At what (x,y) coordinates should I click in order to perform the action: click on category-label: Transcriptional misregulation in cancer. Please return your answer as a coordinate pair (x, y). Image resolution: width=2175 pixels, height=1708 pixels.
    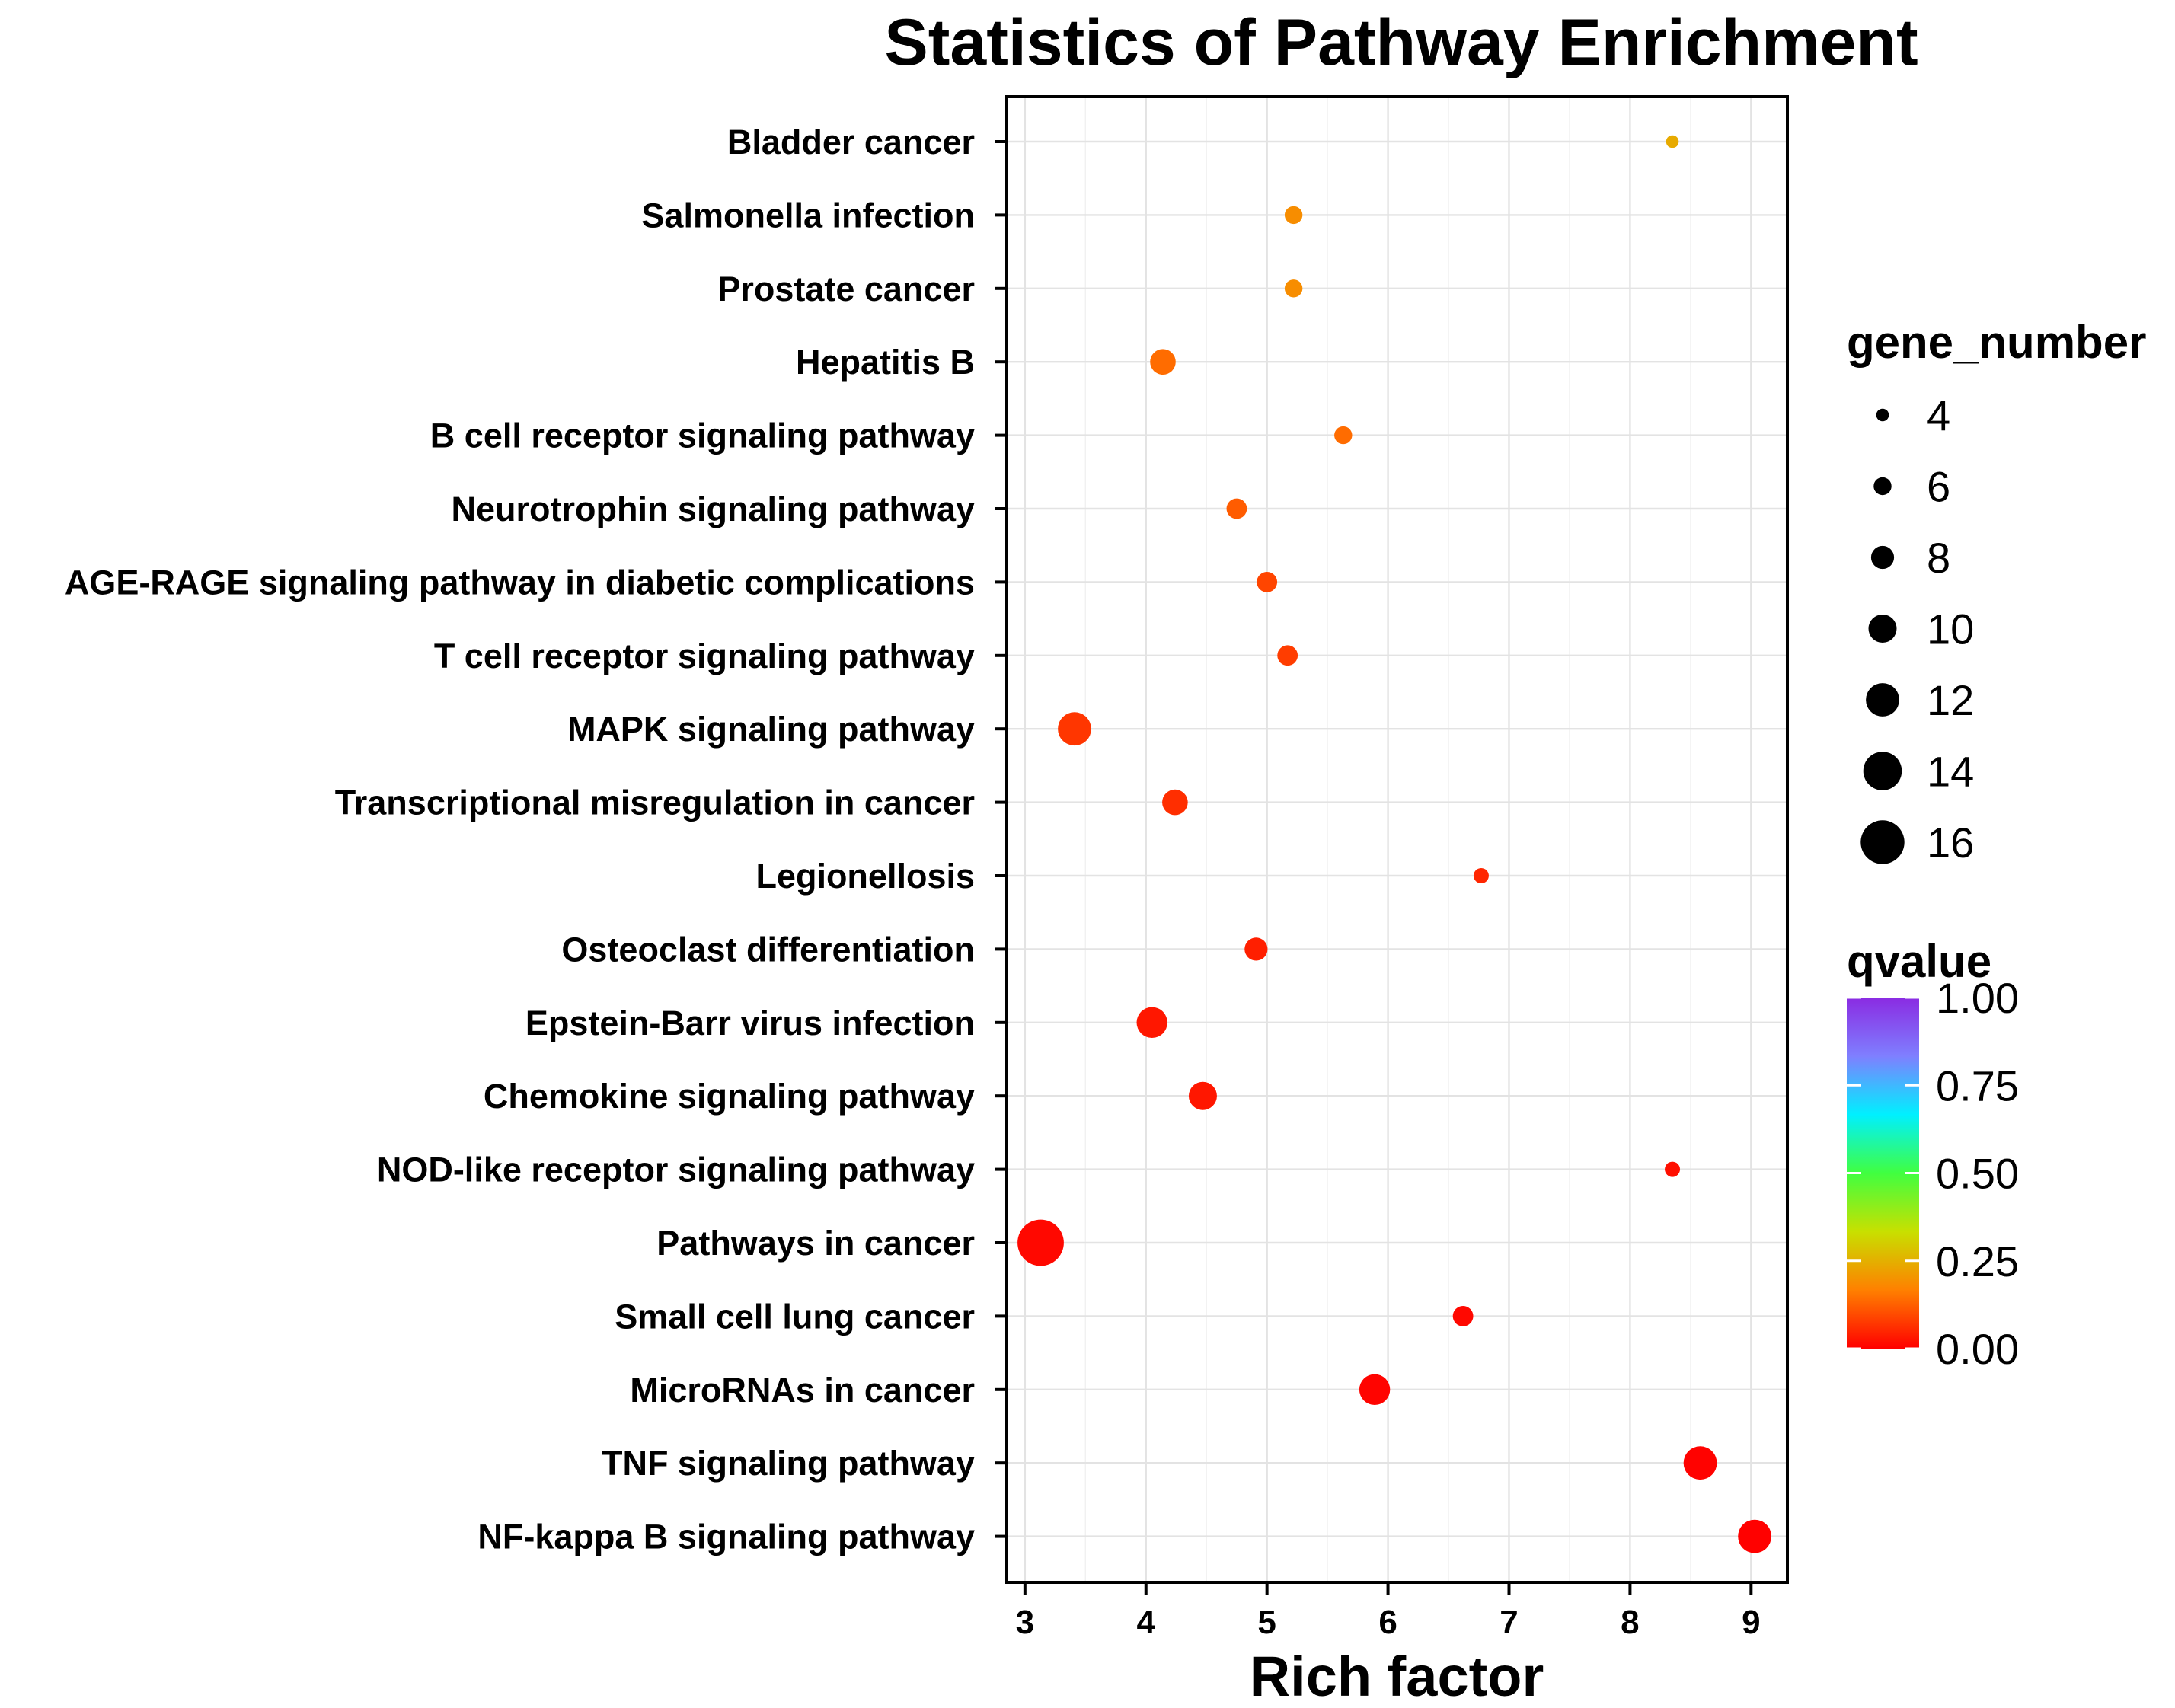
    Looking at the image, I should click on (655, 803).